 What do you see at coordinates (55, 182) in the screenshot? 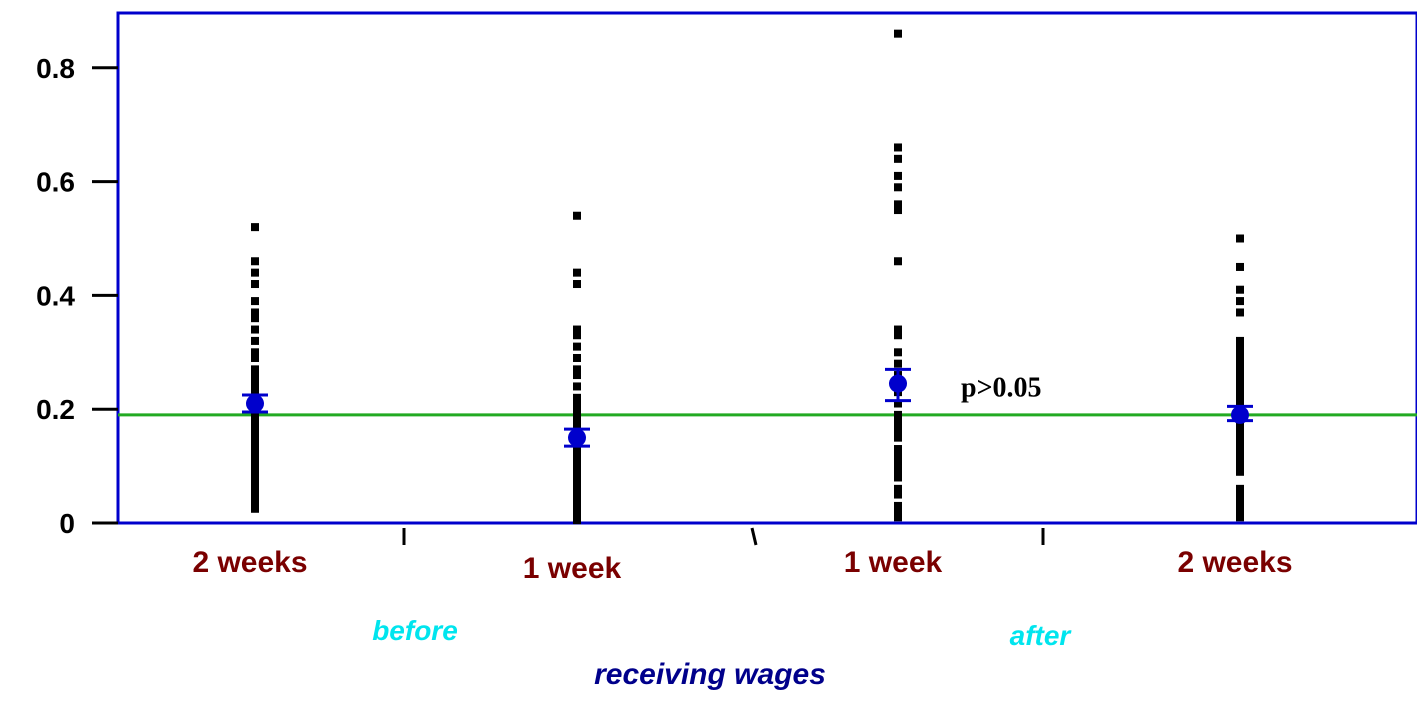
I see `y-tick-label: 0.6` at bounding box center [55, 182].